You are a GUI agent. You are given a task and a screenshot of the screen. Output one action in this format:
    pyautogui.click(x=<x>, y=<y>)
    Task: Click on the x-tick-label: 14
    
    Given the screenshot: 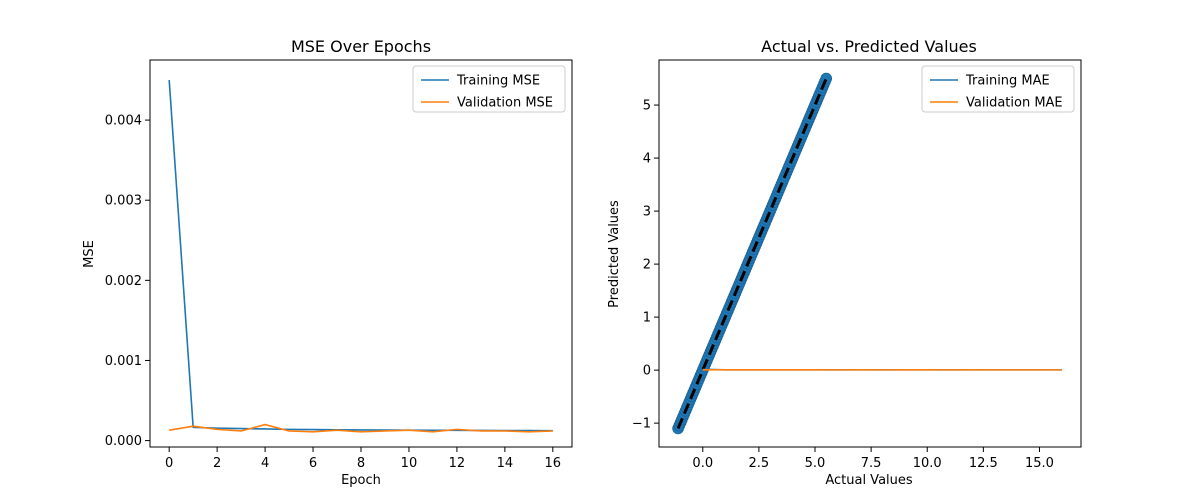 What is the action you would take?
    pyautogui.click(x=505, y=463)
    